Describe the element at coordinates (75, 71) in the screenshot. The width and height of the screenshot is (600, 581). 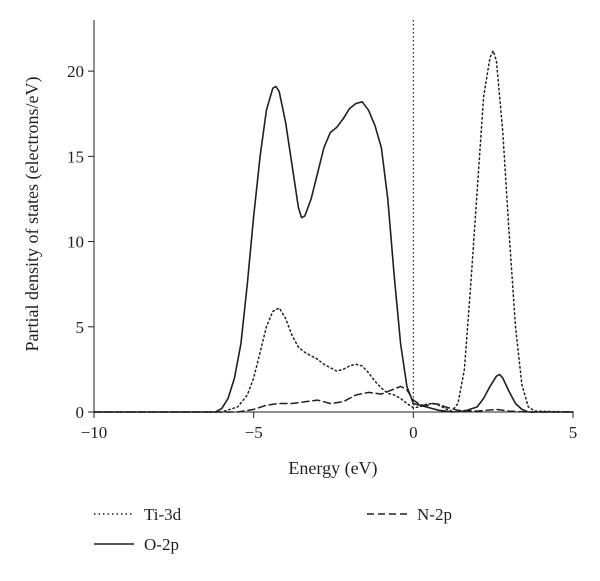
I see `y-tick-label: 20` at that location.